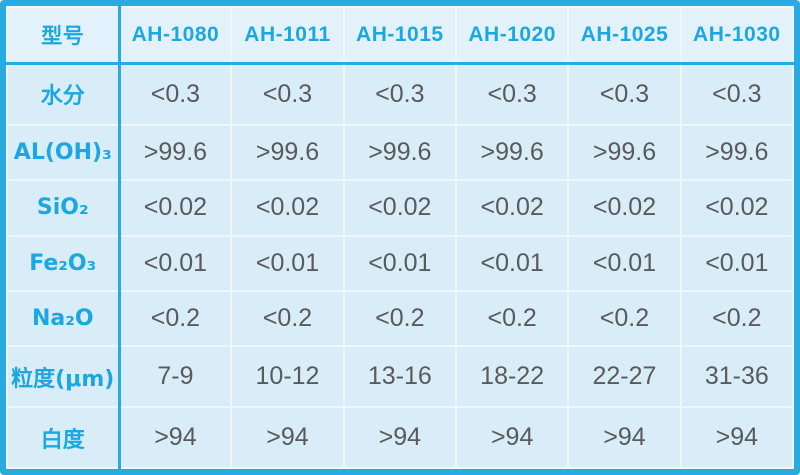 This screenshot has height=475, width=800. Describe the element at coordinates (63, 94) in the screenshot. I see `row-label: 水分` at that location.